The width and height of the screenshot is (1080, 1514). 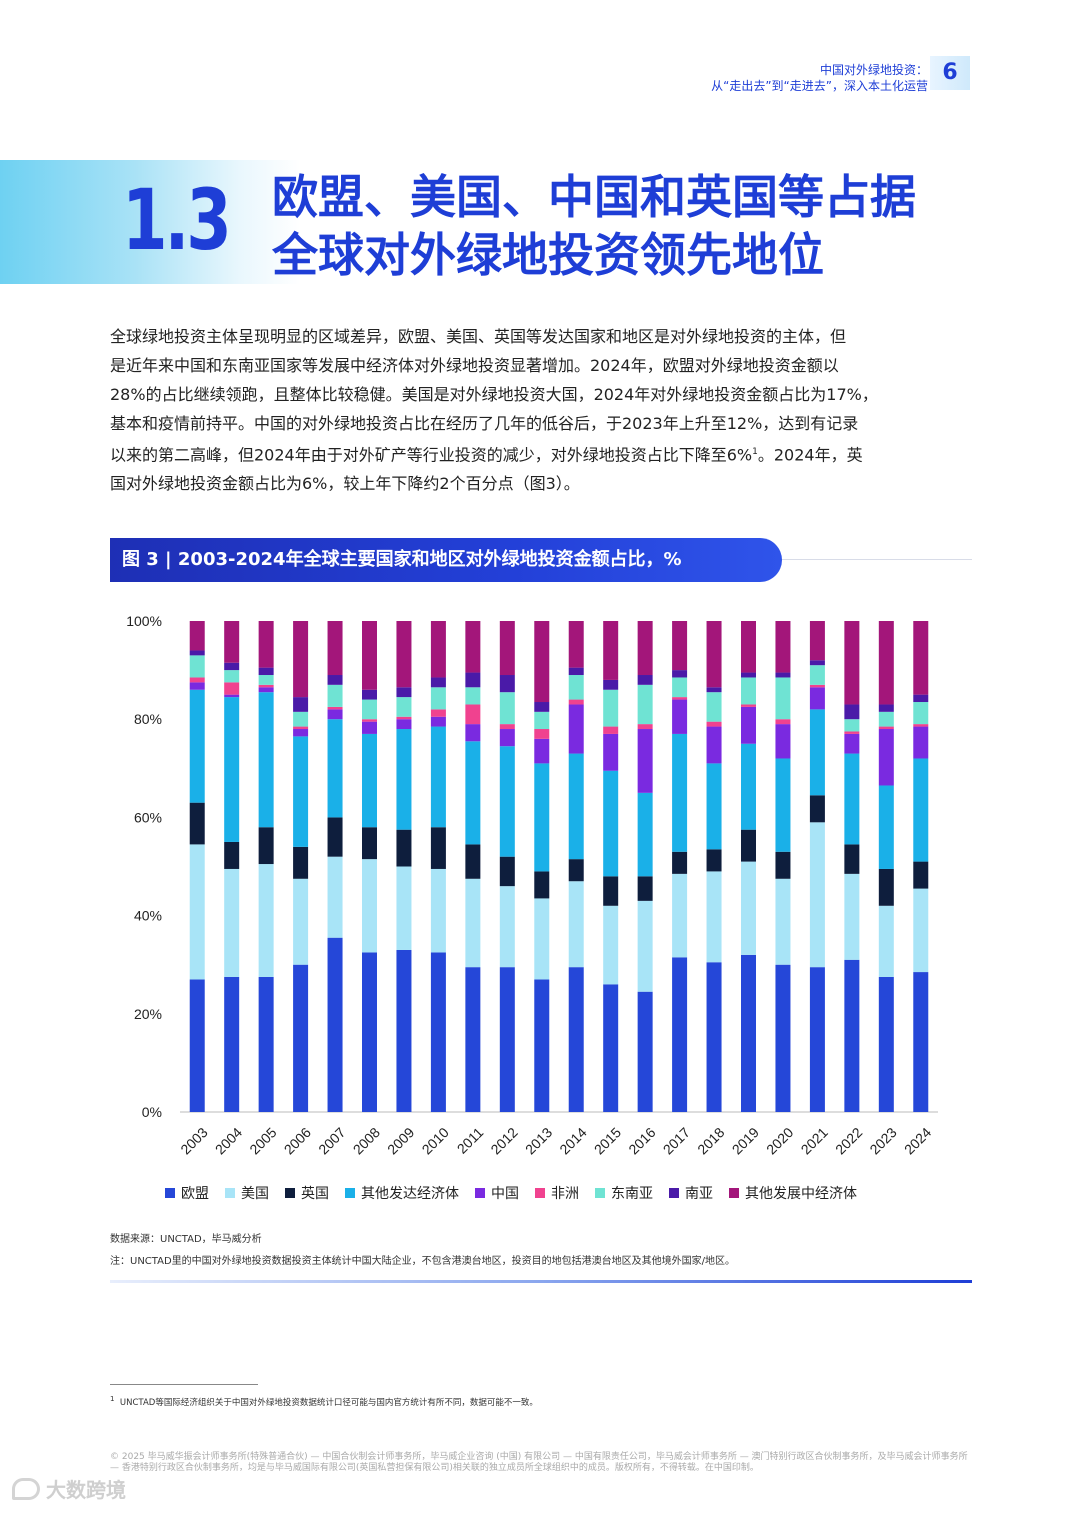 What do you see at coordinates (187, 1193) in the screenshot?
I see `legend-item: 欧盟` at bounding box center [187, 1193].